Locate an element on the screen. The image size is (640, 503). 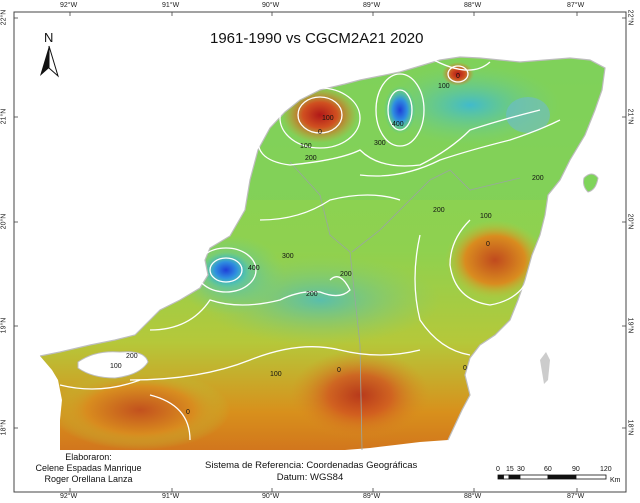
lon-tick-top: 90°W is located at coordinates (271, 5).